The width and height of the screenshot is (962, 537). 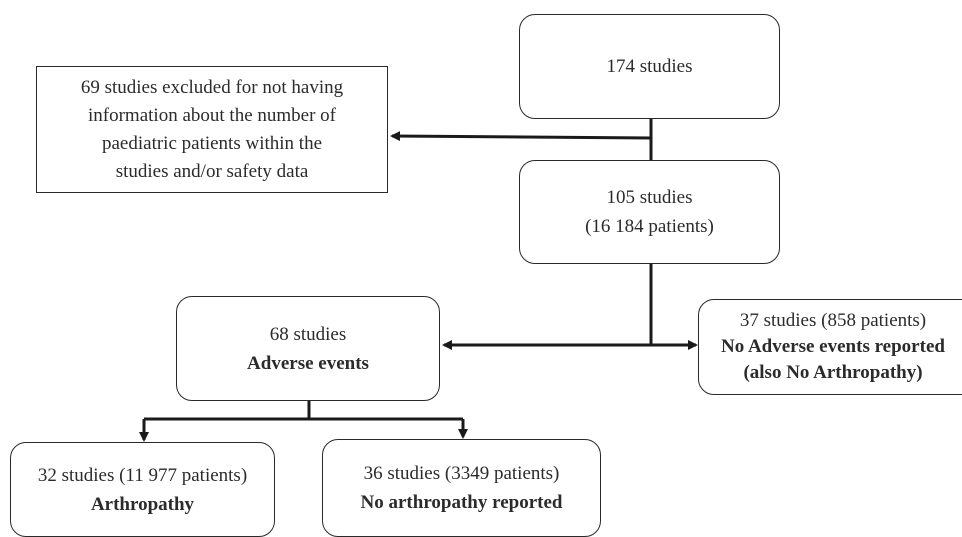 What do you see at coordinates (461, 502) in the screenshot?
I see `node-no-arthropathy-line2: No arthropathy reported` at bounding box center [461, 502].